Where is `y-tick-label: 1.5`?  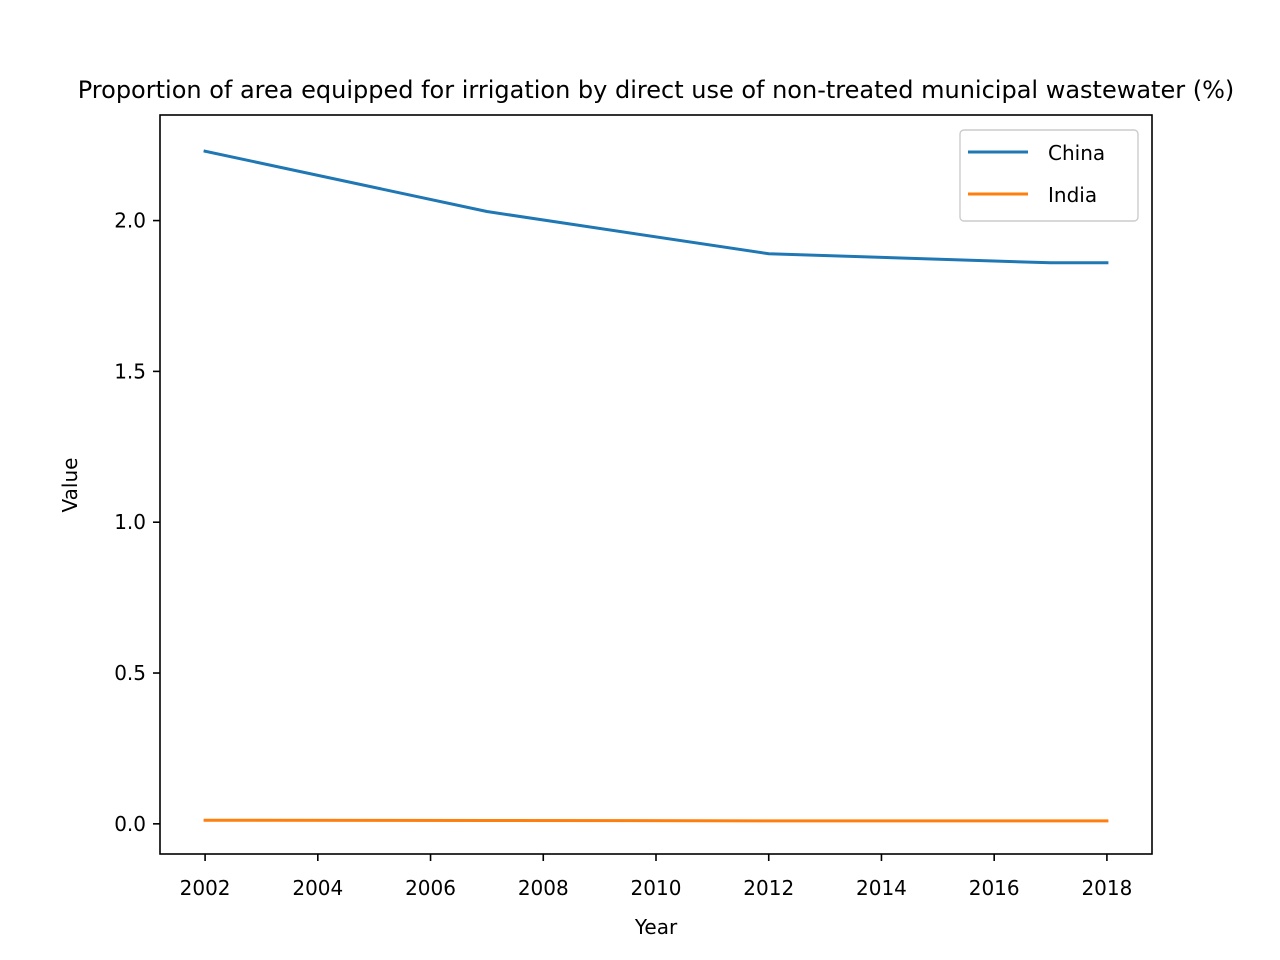
y-tick-label: 1.5 is located at coordinates (130, 371).